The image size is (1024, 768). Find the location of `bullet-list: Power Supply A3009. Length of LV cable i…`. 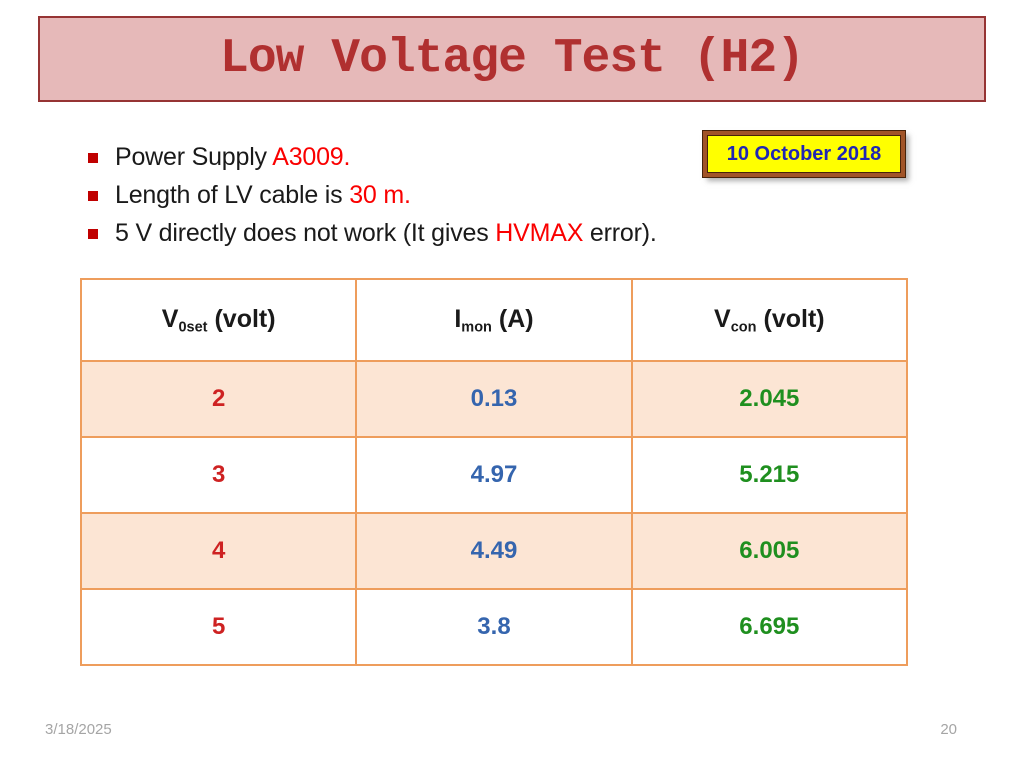

bullet-list: Power Supply A3009. Length of LV cable i… is located at coordinates (408, 195).